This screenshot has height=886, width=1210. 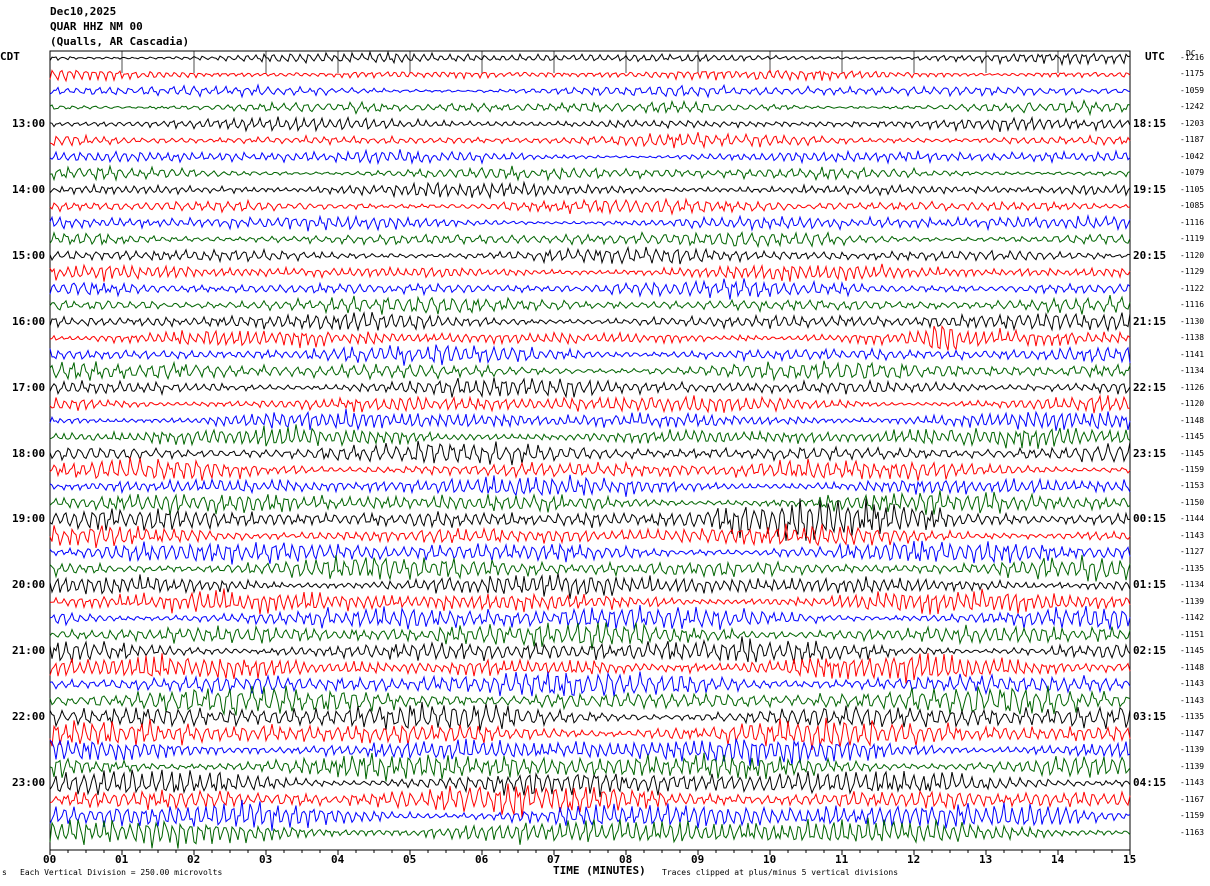 I want to click on right-hour-label: 02:15, so click(x=1150, y=651).